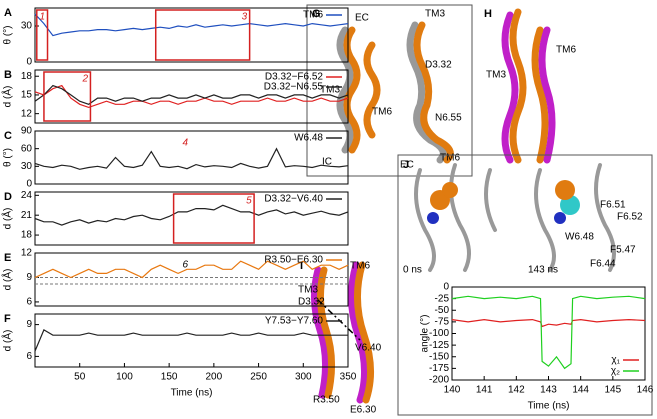 This screenshot has width=657, height=419. Describe the element at coordinates (645, 390) in the screenshot. I see `x-tick-label: 146` at that location.